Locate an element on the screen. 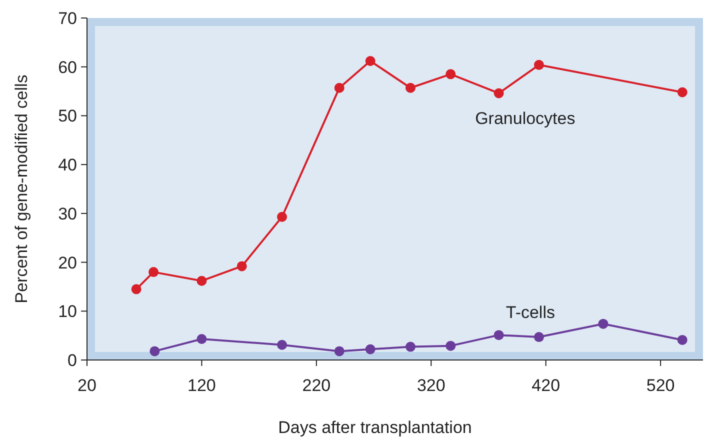 This screenshot has height=440, width=705. x-tick-label: 320 is located at coordinates (431, 385).